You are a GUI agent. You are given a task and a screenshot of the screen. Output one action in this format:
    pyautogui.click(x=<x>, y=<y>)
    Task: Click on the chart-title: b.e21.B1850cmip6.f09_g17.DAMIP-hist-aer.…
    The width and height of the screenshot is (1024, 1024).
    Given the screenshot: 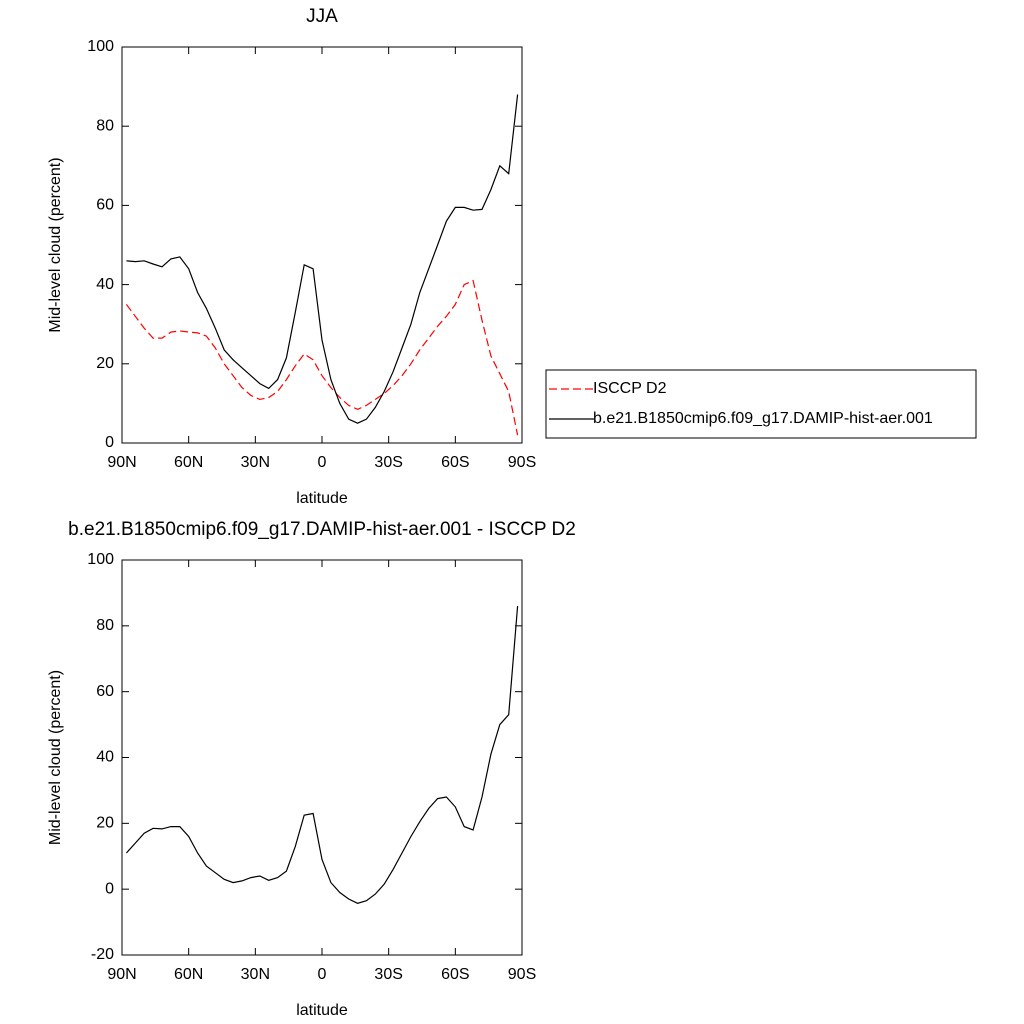 What is the action you would take?
    pyautogui.click(x=322, y=529)
    